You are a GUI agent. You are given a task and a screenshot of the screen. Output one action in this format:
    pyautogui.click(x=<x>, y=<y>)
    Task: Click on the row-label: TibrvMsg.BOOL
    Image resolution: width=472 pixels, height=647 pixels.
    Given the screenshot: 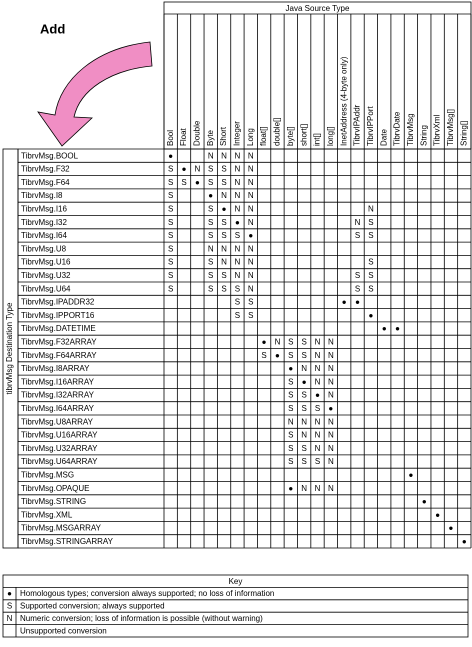 What is the action you would take?
    pyautogui.click(x=50, y=155)
    